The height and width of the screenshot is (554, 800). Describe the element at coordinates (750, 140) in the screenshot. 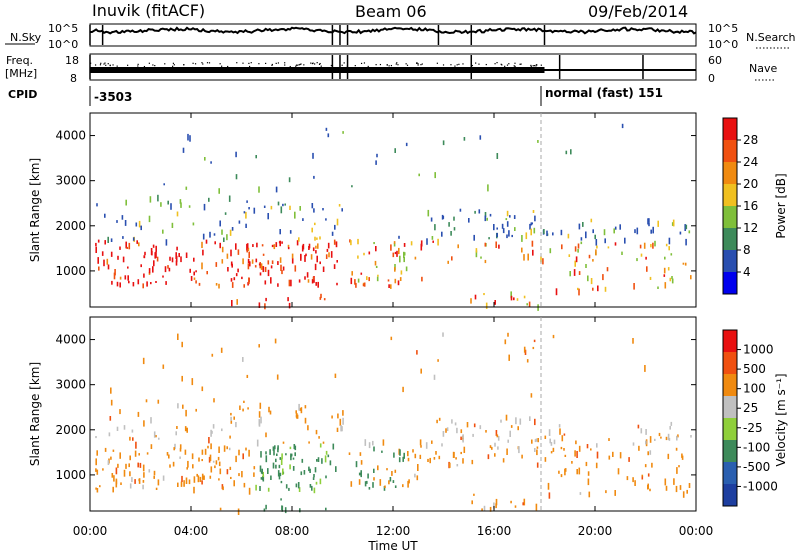

I see `colorbar-tick-label: 28` at that location.